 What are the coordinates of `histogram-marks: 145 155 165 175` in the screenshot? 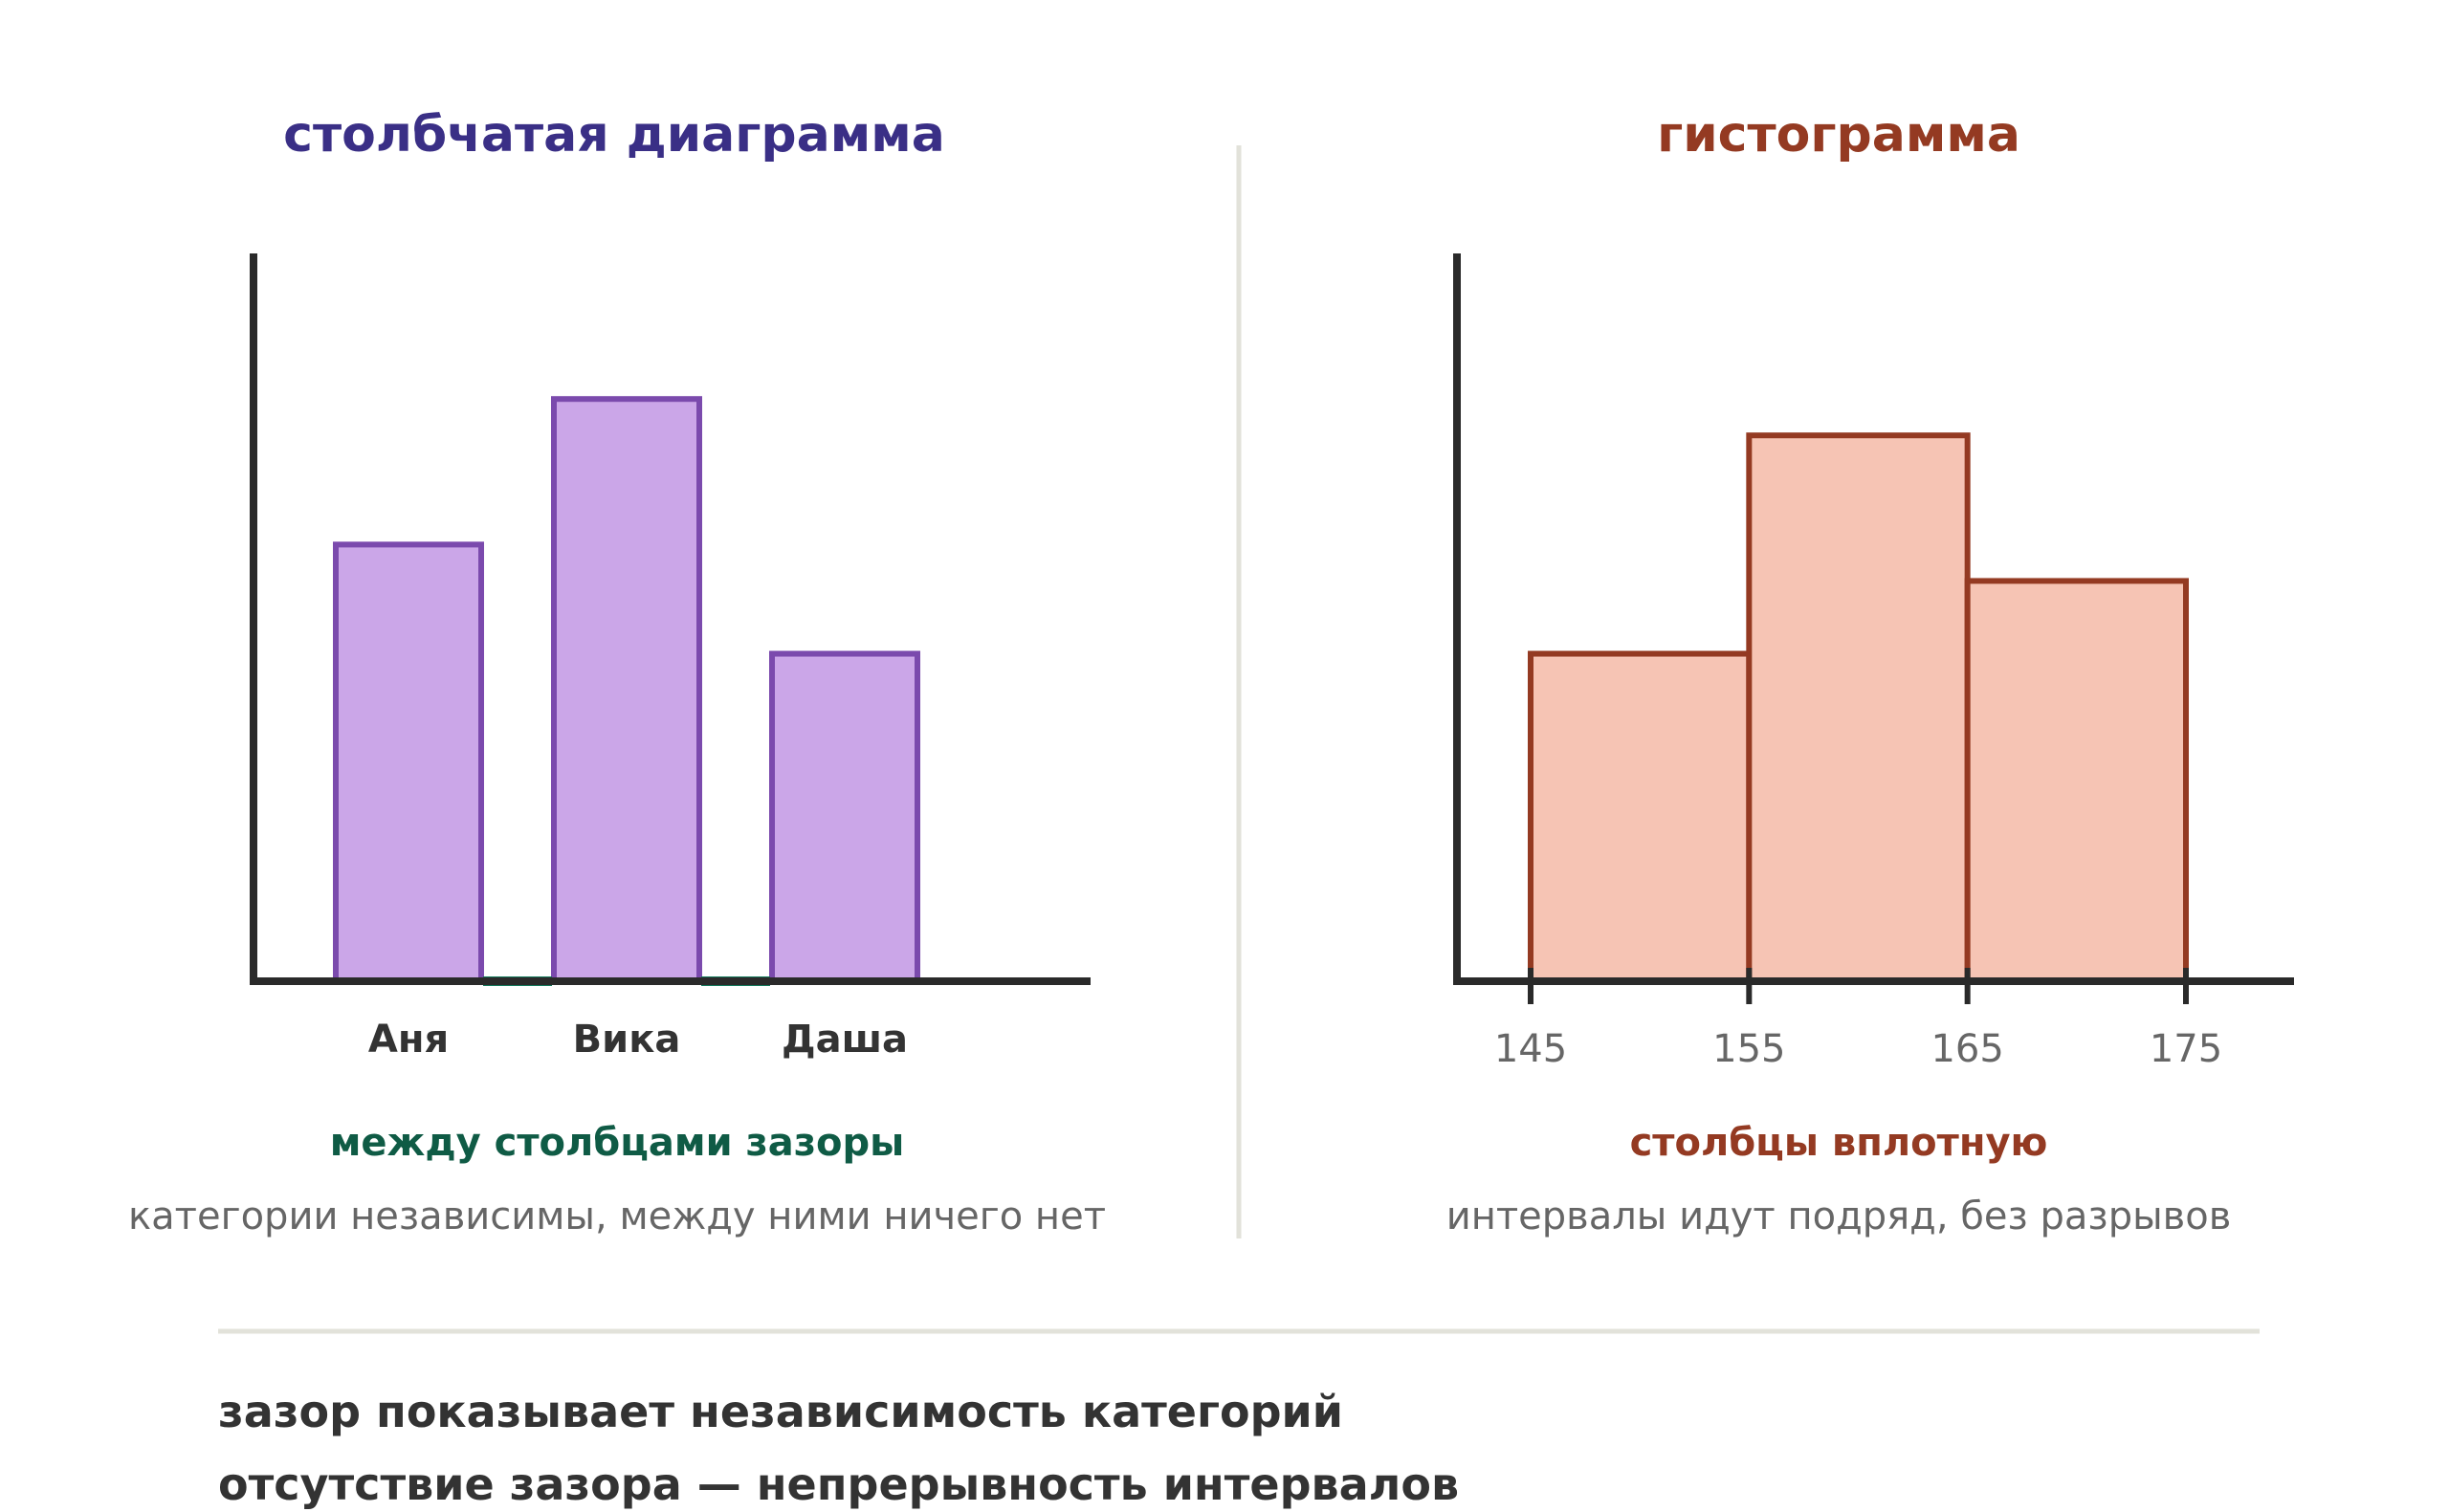 It's located at (1858, 751).